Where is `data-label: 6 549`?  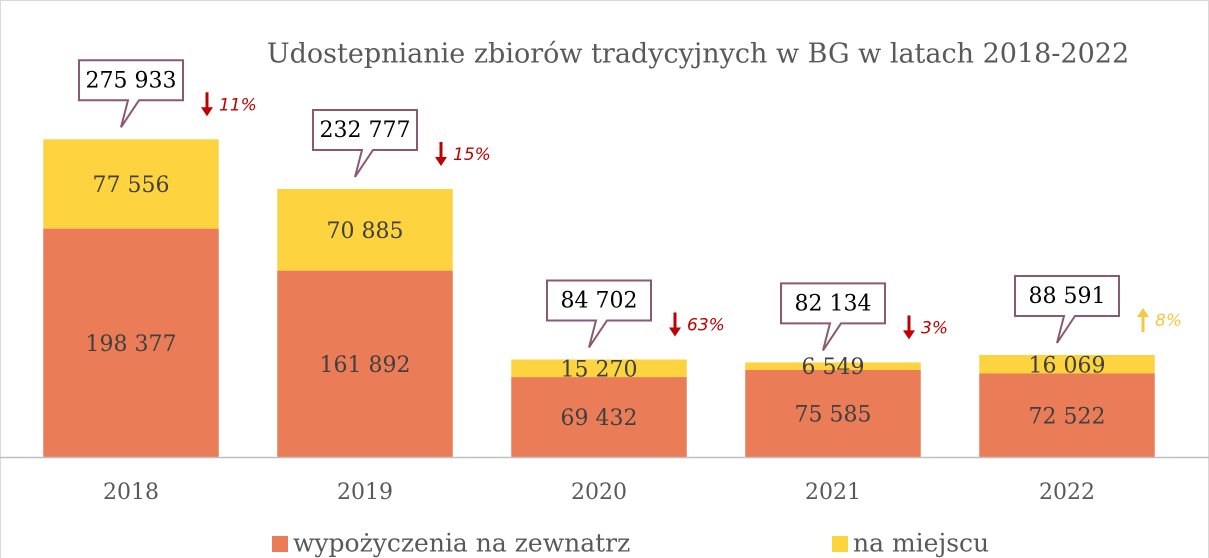
data-label: 6 549 is located at coordinates (833, 367).